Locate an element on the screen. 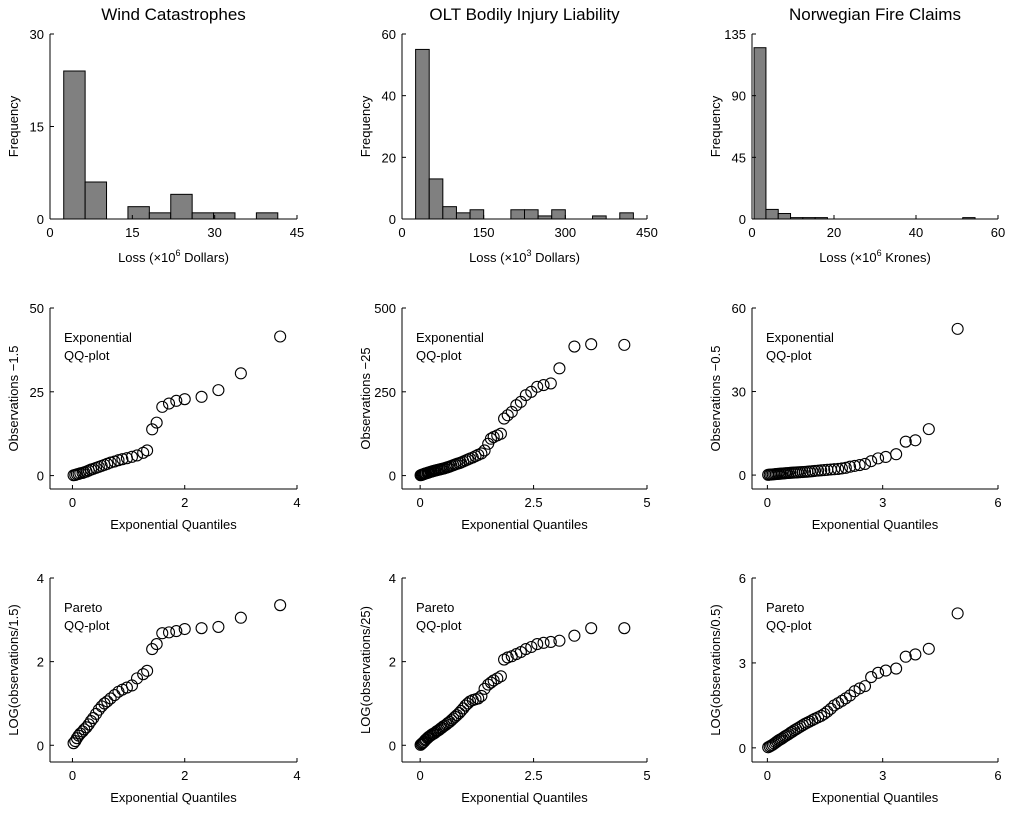 This screenshot has height=815, width=1017. y-tick-label: 500 is located at coordinates (385, 308).